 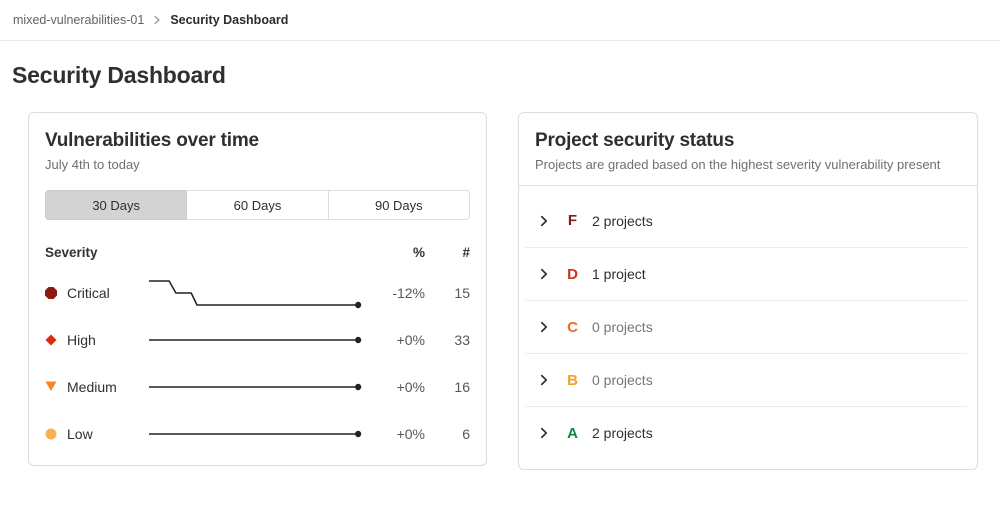 What do you see at coordinates (51, 434) in the screenshot?
I see `severity-low-icon` at bounding box center [51, 434].